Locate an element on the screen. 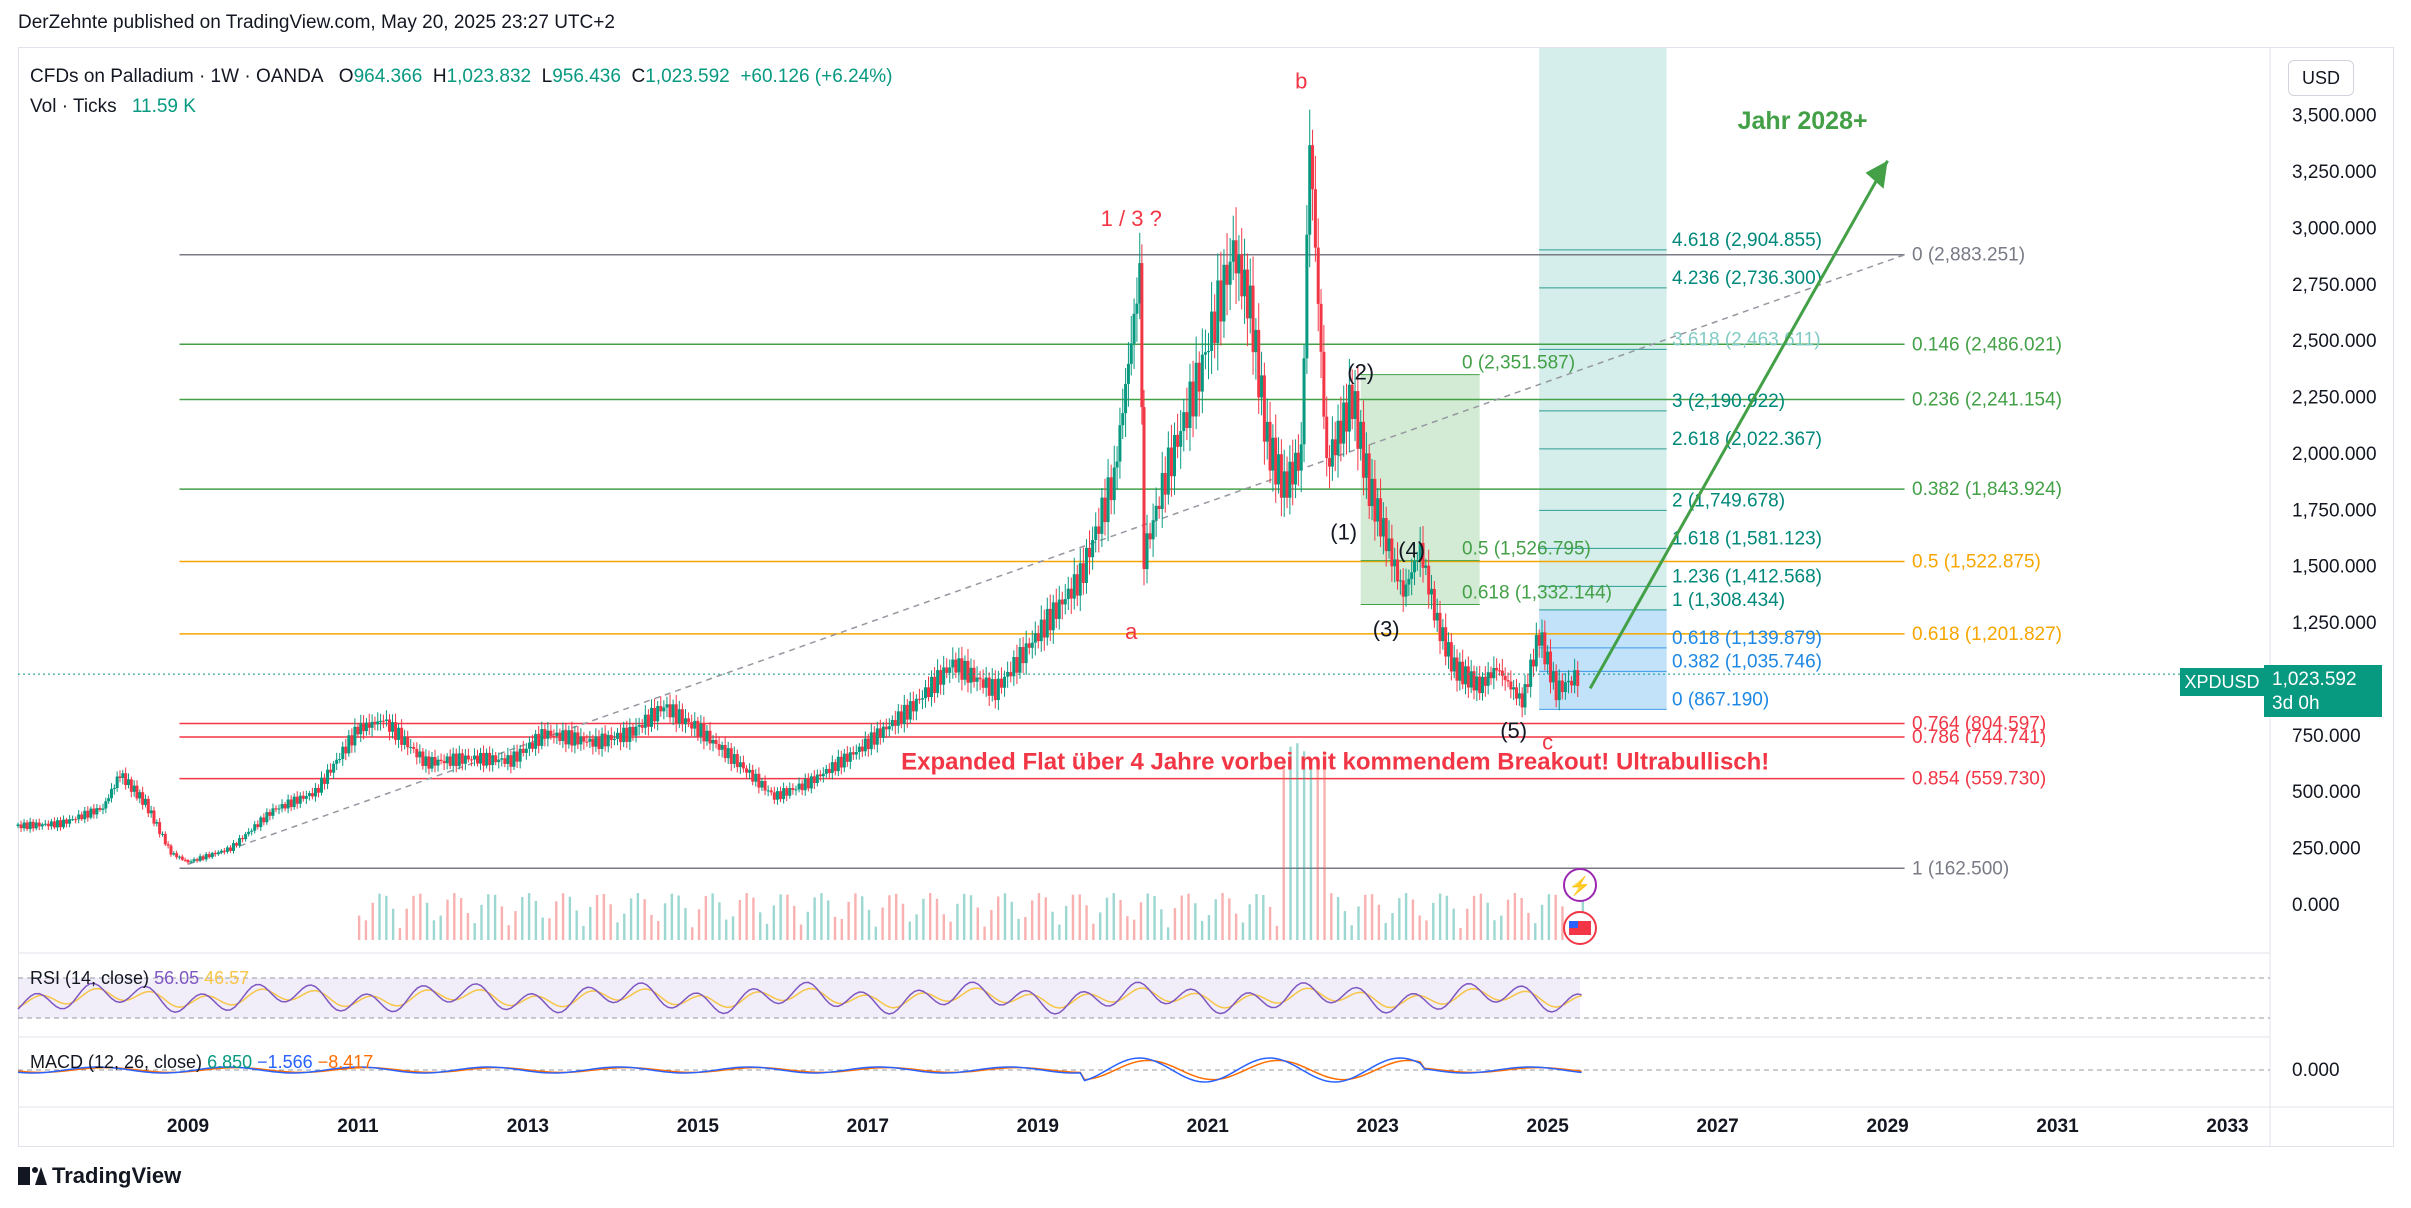 This screenshot has width=2411, height=1208. lightning-event-glyph: ⚡ is located at coordinates (1580, 886).